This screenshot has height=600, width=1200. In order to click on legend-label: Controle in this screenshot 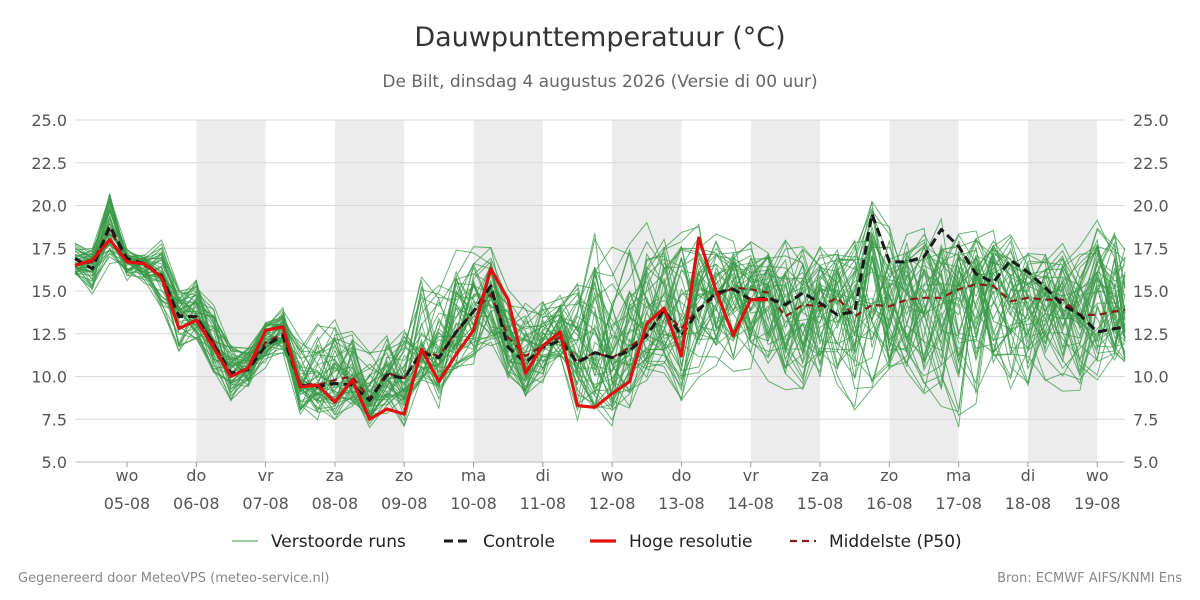, I will do `click(519, 542)`.